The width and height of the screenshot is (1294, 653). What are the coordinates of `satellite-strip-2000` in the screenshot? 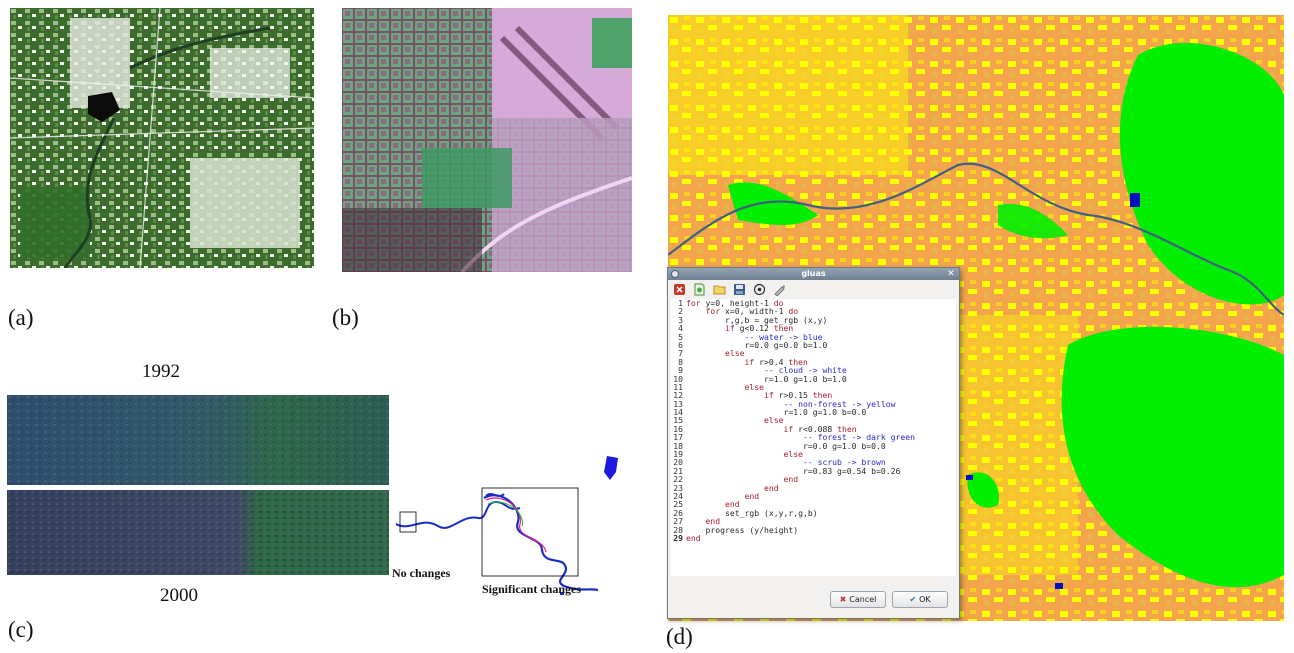 It's located at (198, 532).